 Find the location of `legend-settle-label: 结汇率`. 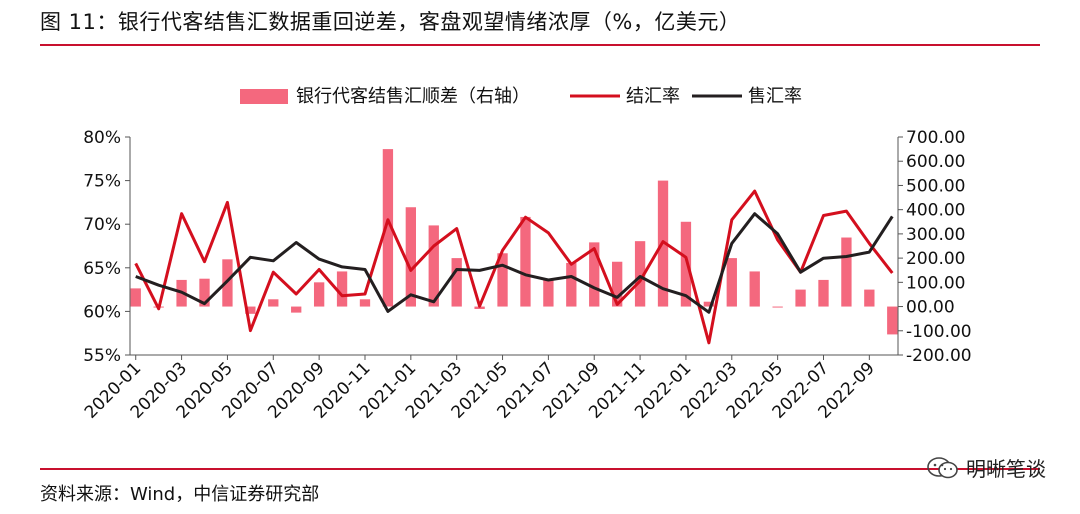

legend-settle-label: 结汇率 is located at coordinates (653, 96).